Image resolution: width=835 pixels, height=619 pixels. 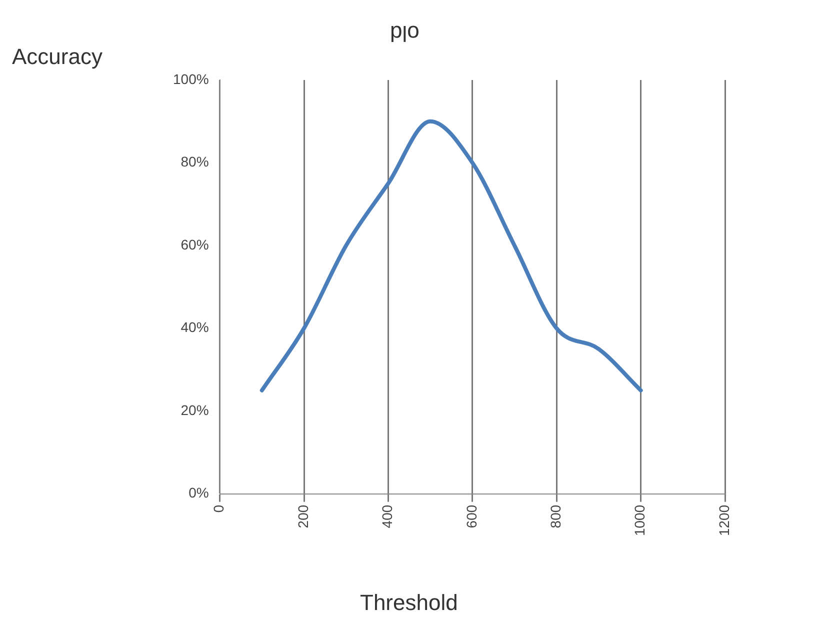 What do you see at coordinates (302, 516) in the screenshot?
I see `x-tick-label: 200` at bounding box center [302, 516].